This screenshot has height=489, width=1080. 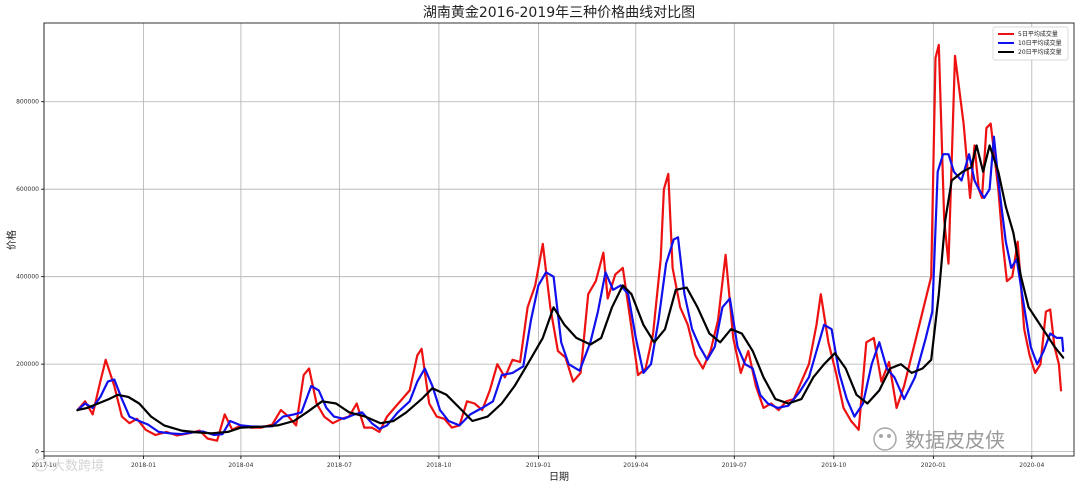 What do you see at coordinates (43, 465) in the screenshot?
I see `x-tick-label: 2017-10` at bounding box center [43, 465].